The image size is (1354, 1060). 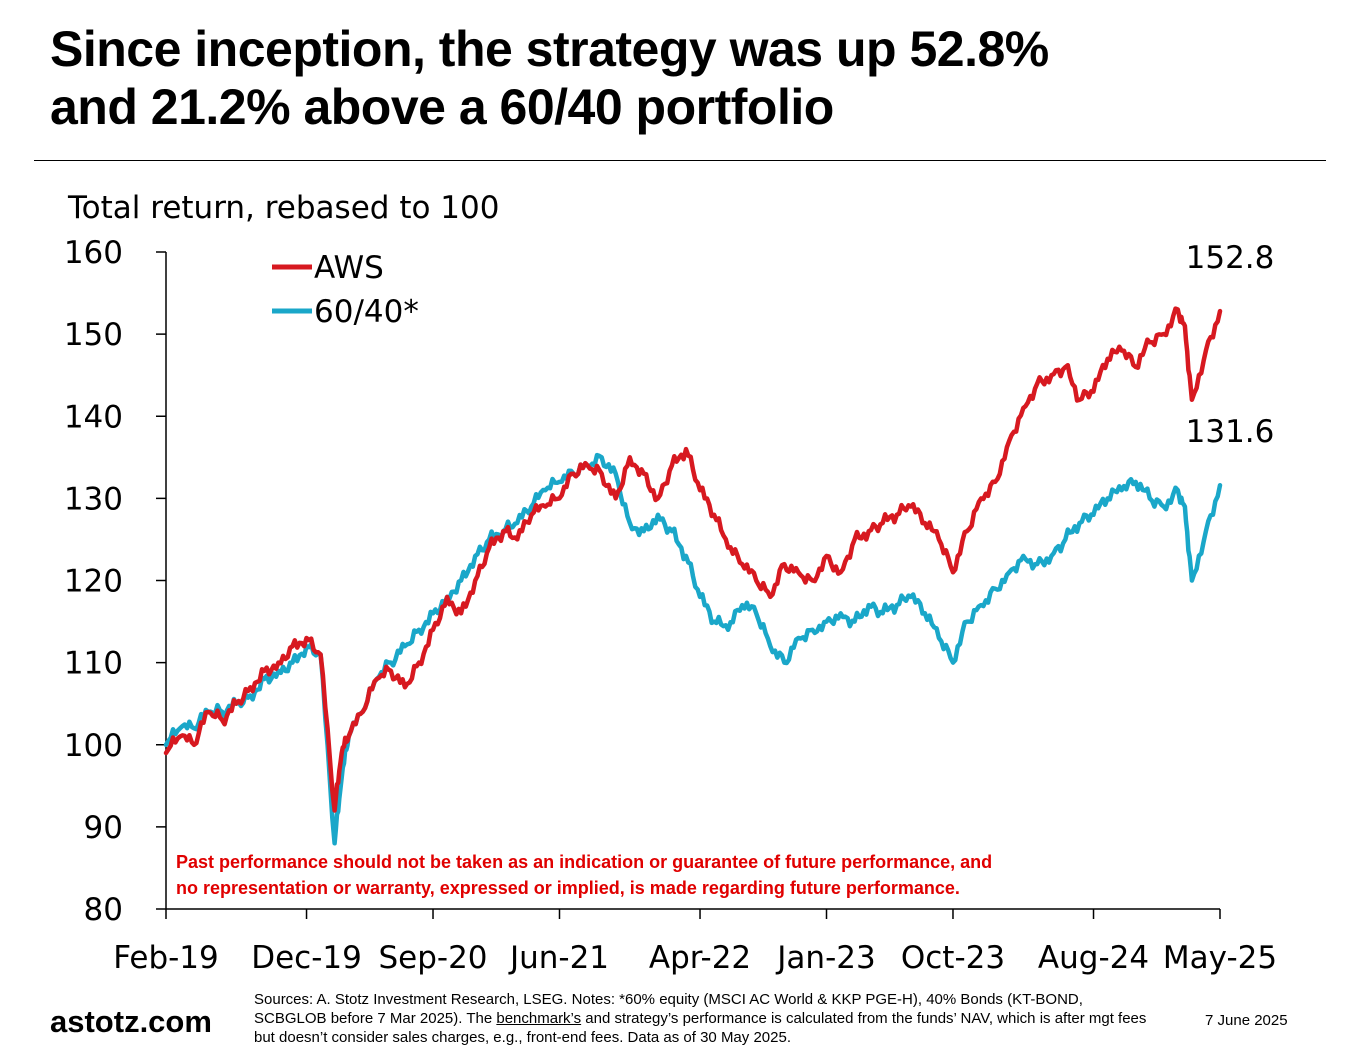 I want to click on x-tick-label: Aug-24, so click(x=1093, y=958).